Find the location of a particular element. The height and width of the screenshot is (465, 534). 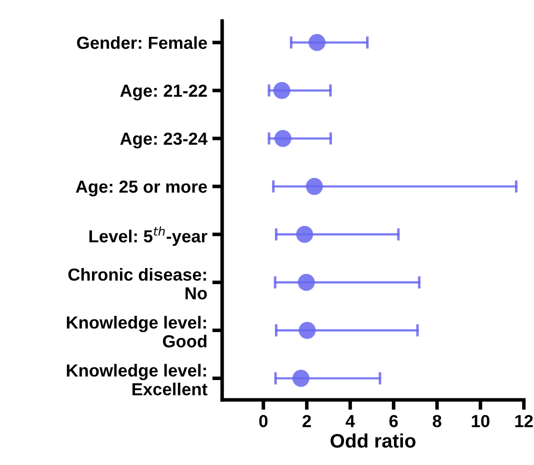

y-tick-label: Knowledge level: Good is located at coordinates (136, 332).